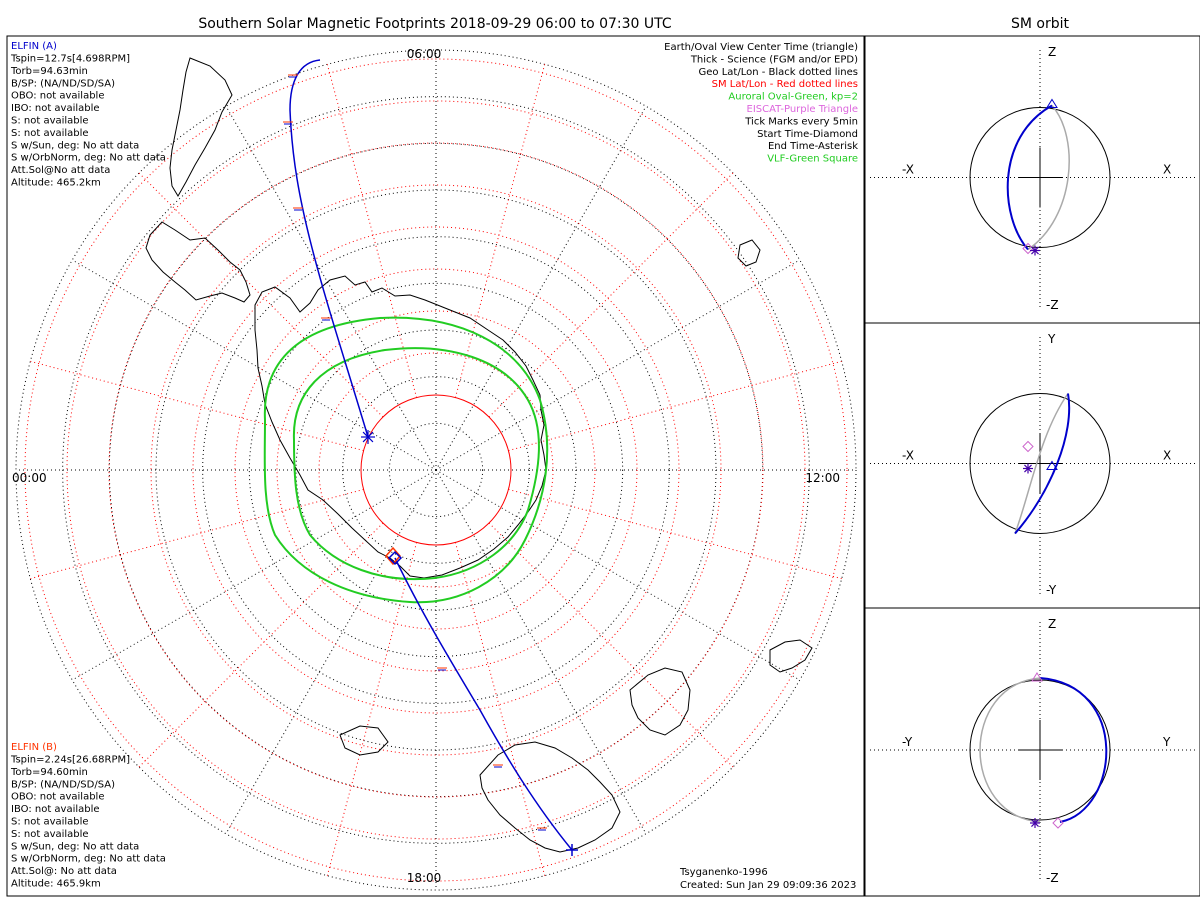 The width and height of the screenshot is (1200, 900). Describe the element at coordinates (49, 71) in the screenshot. I see `elfin-a-info-line: Torb=94.63min` at that location.